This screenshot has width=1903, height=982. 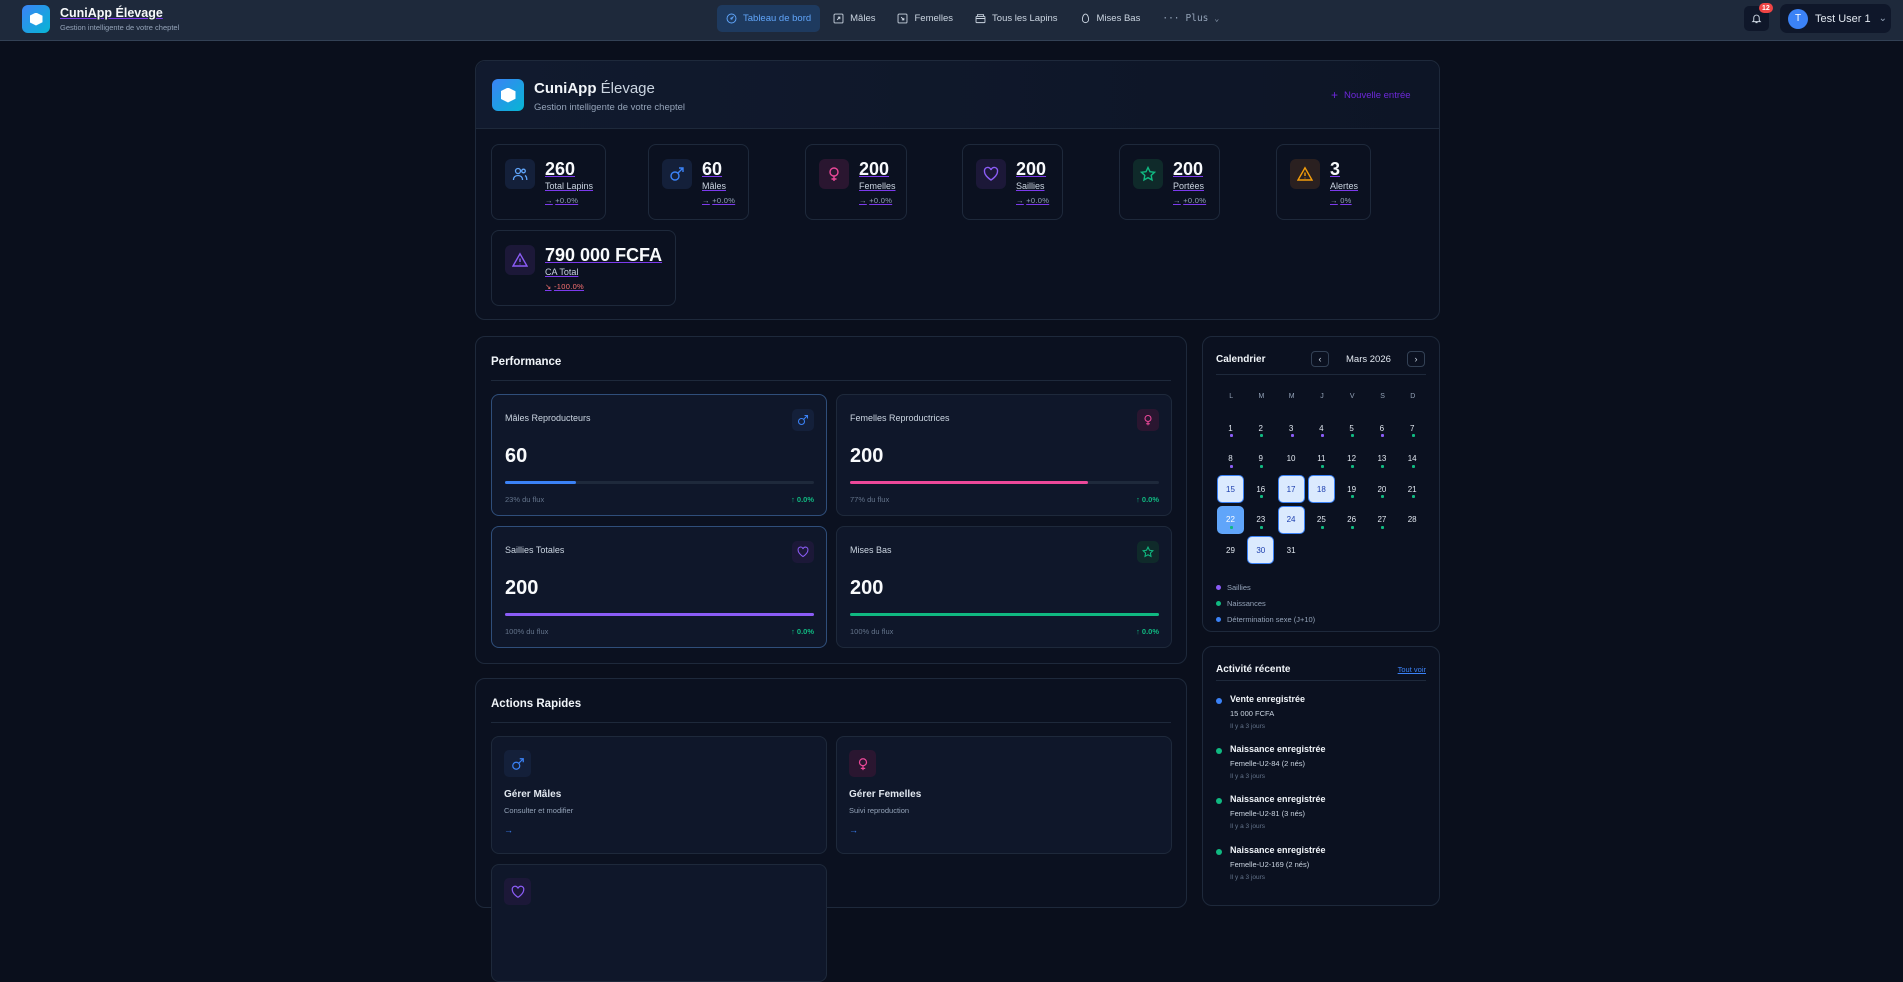 What do you see at coordinates (1246, 603) in the screenshot?
I see `legend-label: Naissances` at bounding box center [1246, 603].